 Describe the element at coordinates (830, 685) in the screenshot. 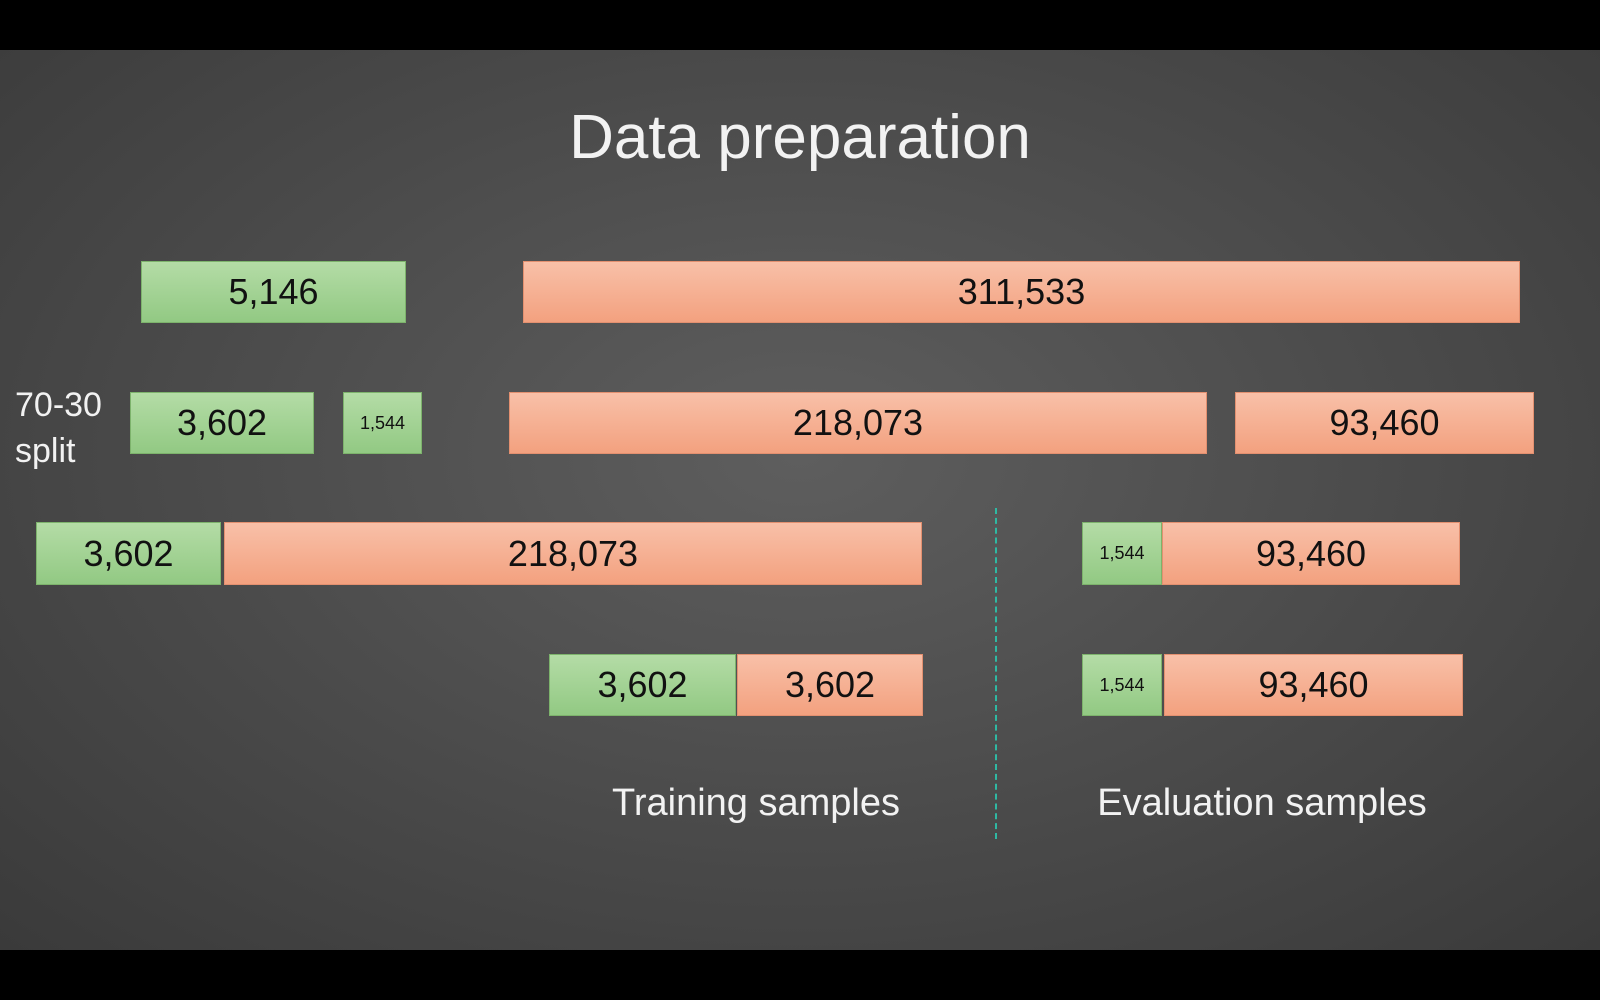

I see `negative-box: 3,602` at that location.